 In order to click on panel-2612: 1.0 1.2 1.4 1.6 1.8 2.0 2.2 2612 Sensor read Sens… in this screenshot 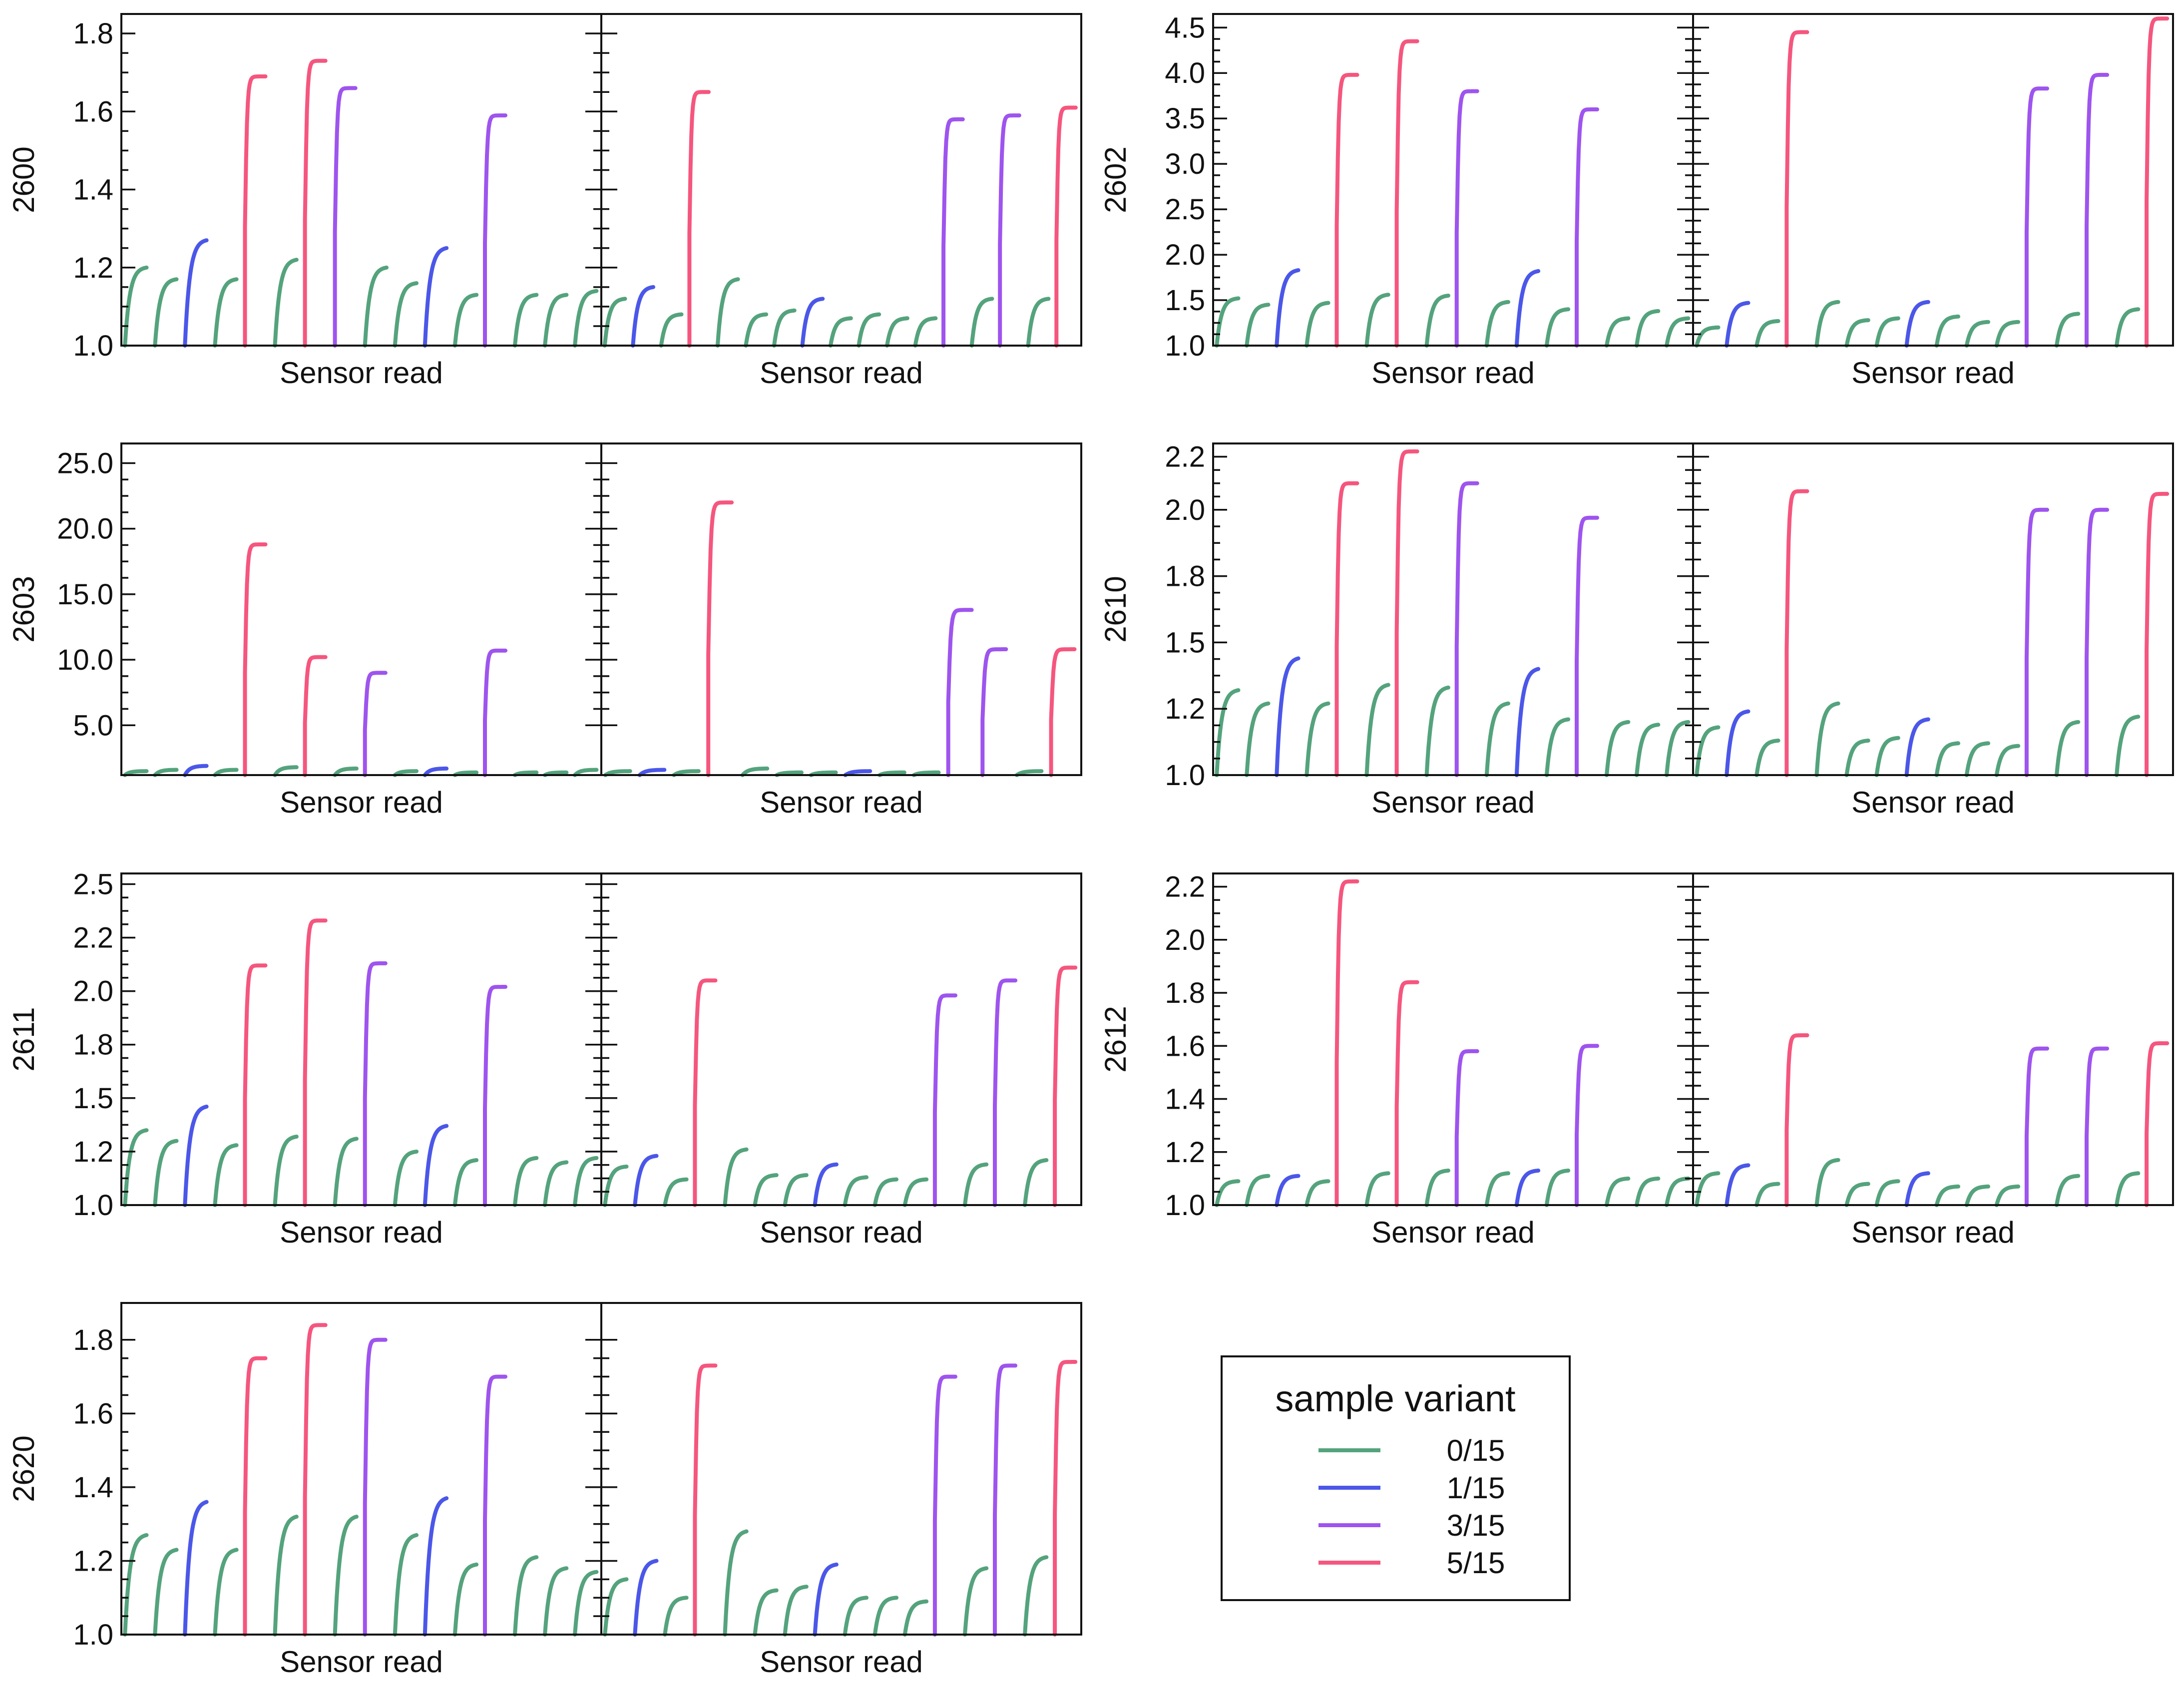, I will do `click(1636, 1060)`.